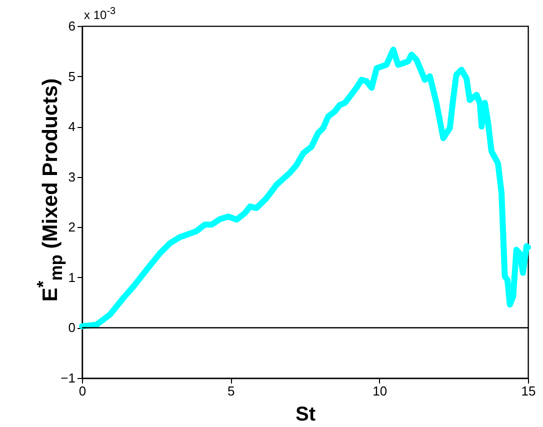 Image resolution: width=543 pixels, height=427 pixels. What do you see at coordinates (380, 391) in the screenshot?
I see `x-tick-label: 10` at bounding box center [380, 391].